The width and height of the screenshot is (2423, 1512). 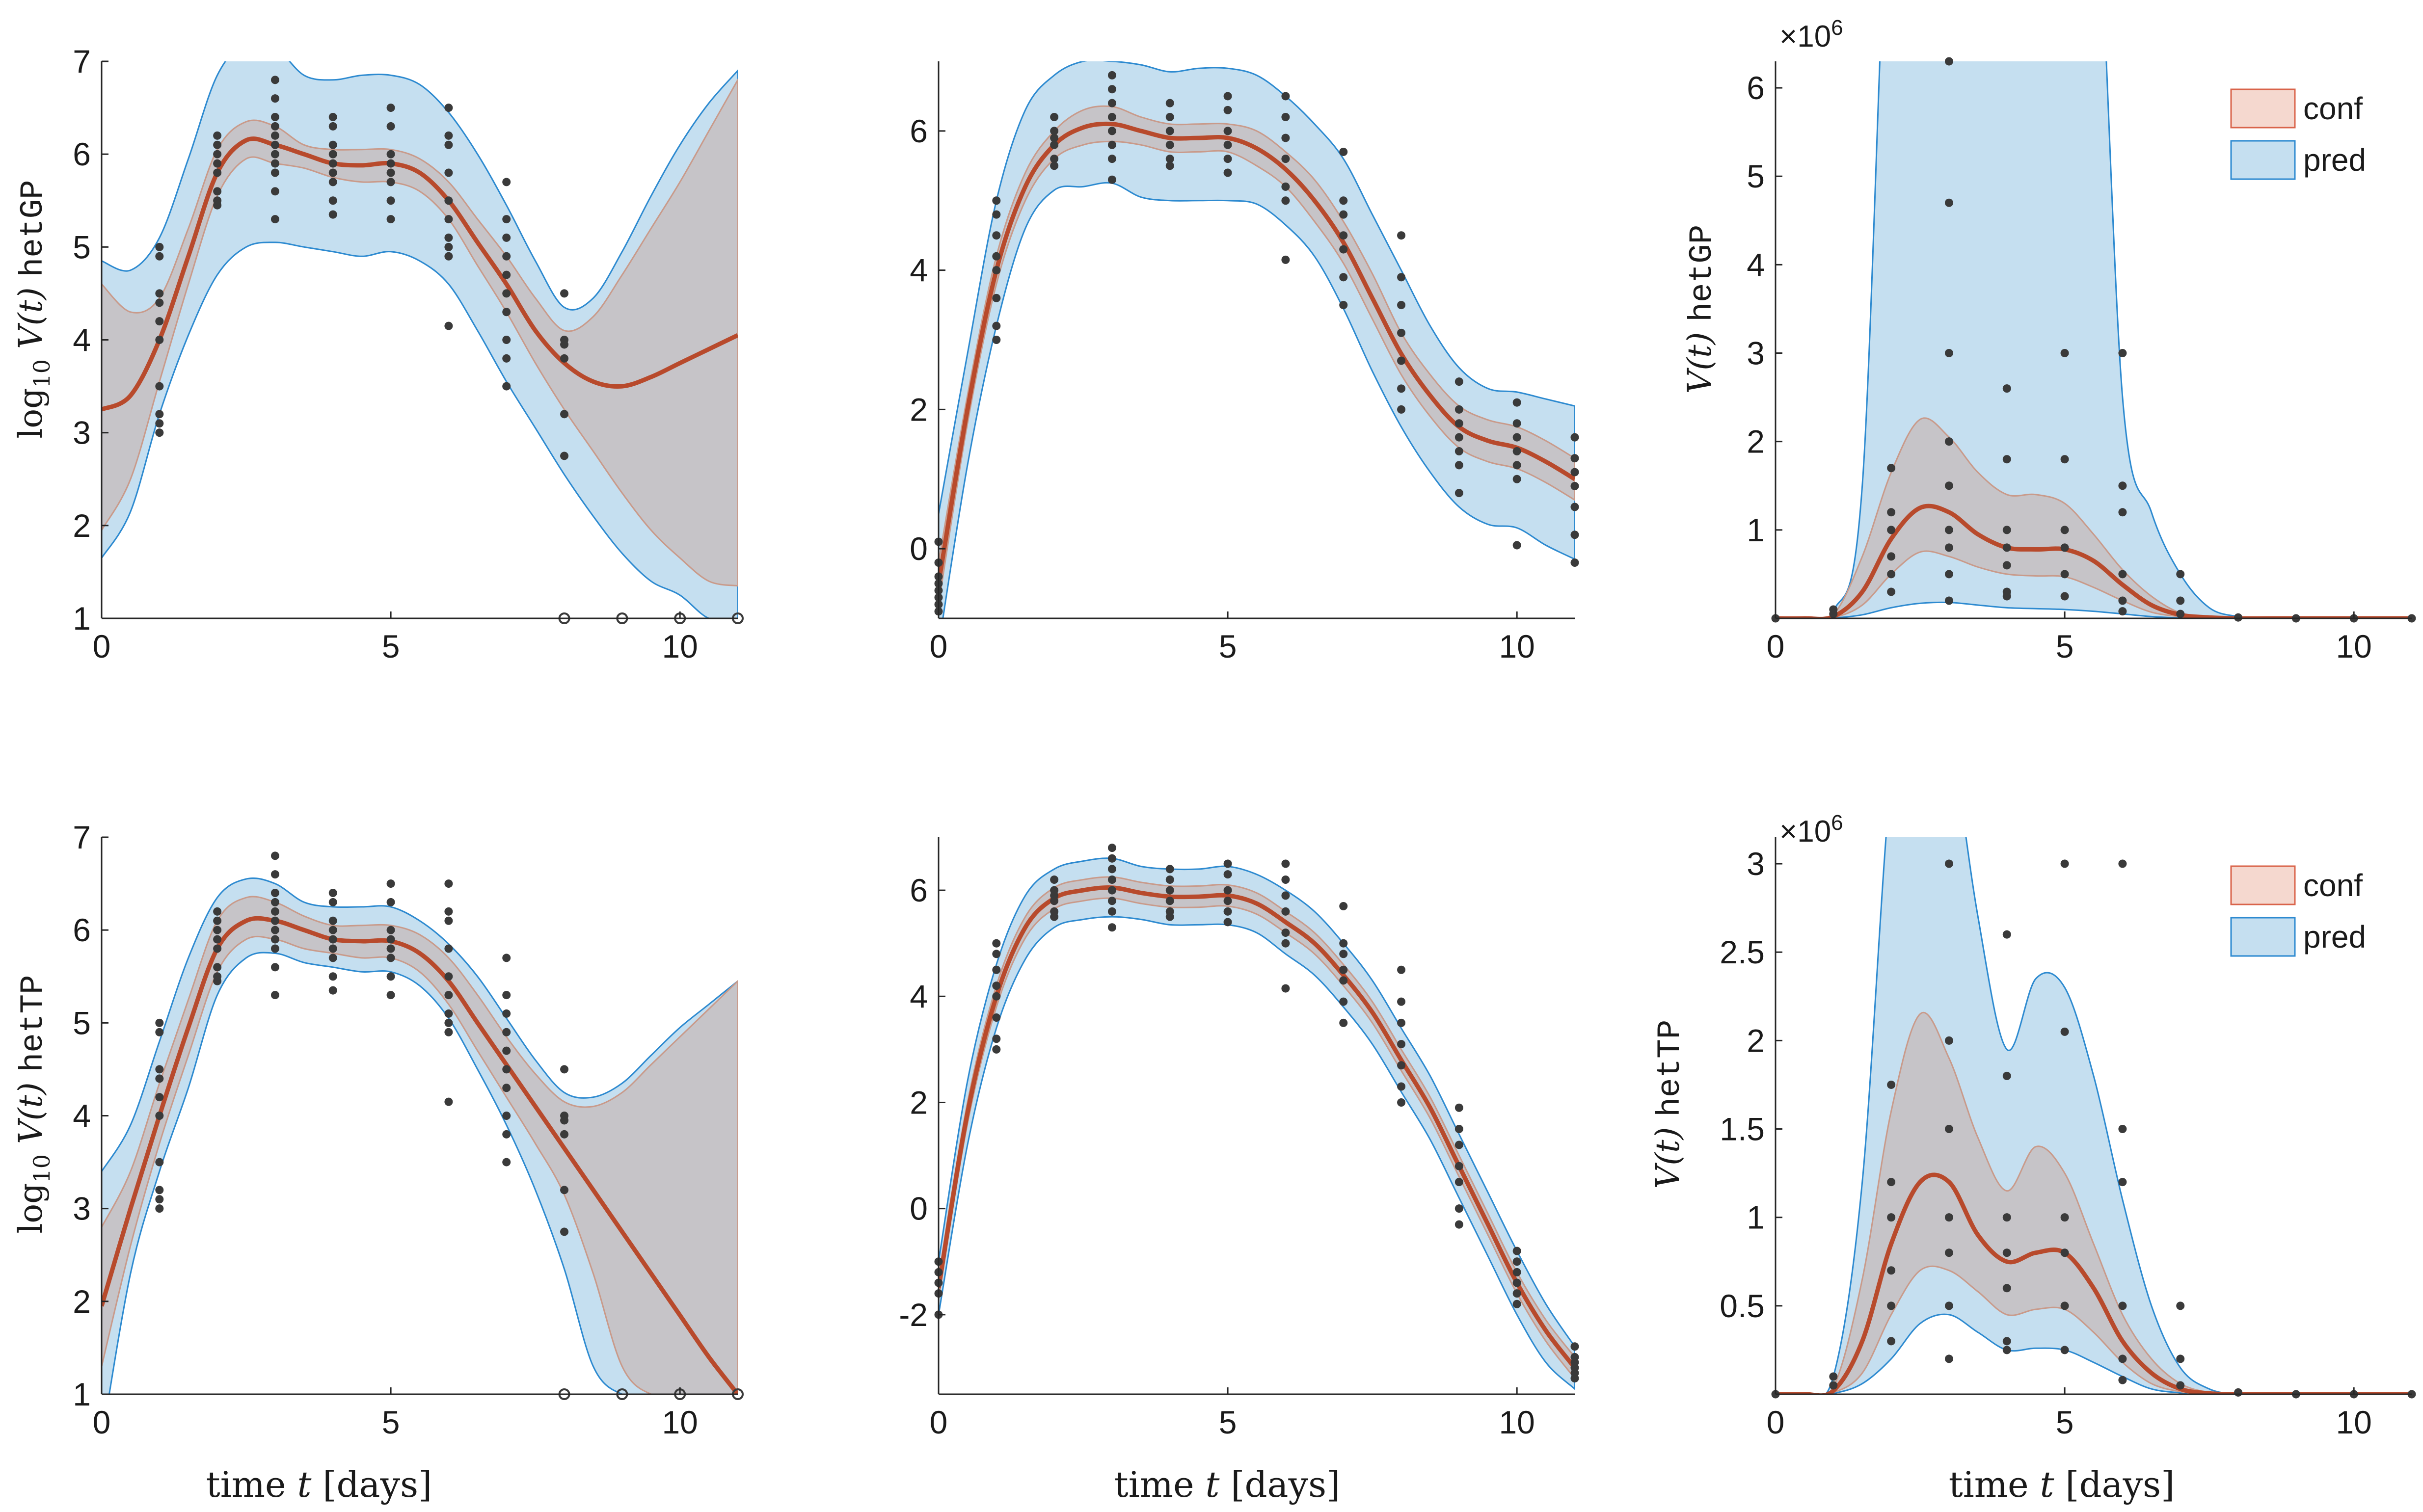 I want to click on conf-band, so click(x=420, y=332).